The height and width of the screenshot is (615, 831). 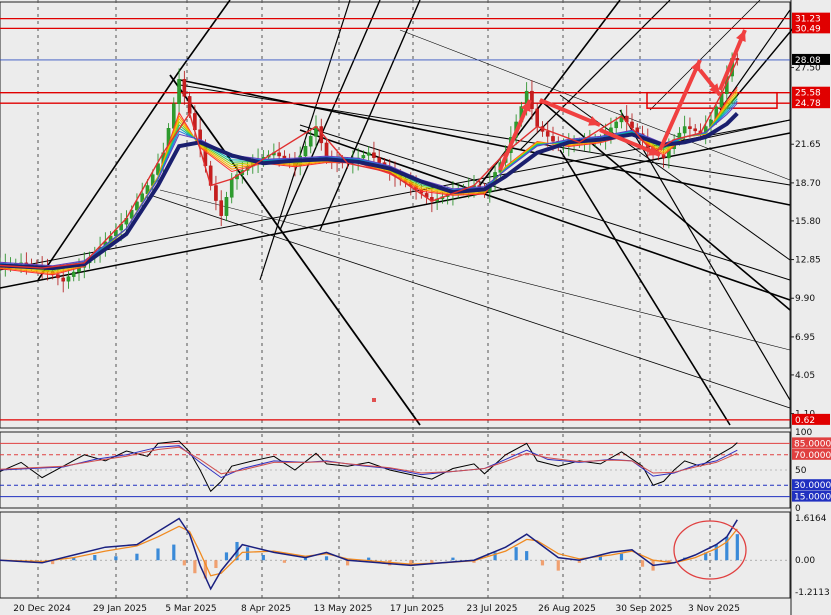 What do you see at coordinates (808, 61) in the screenshot?
I see `price-label-text: 28.08` at bounding box center [808, 61].